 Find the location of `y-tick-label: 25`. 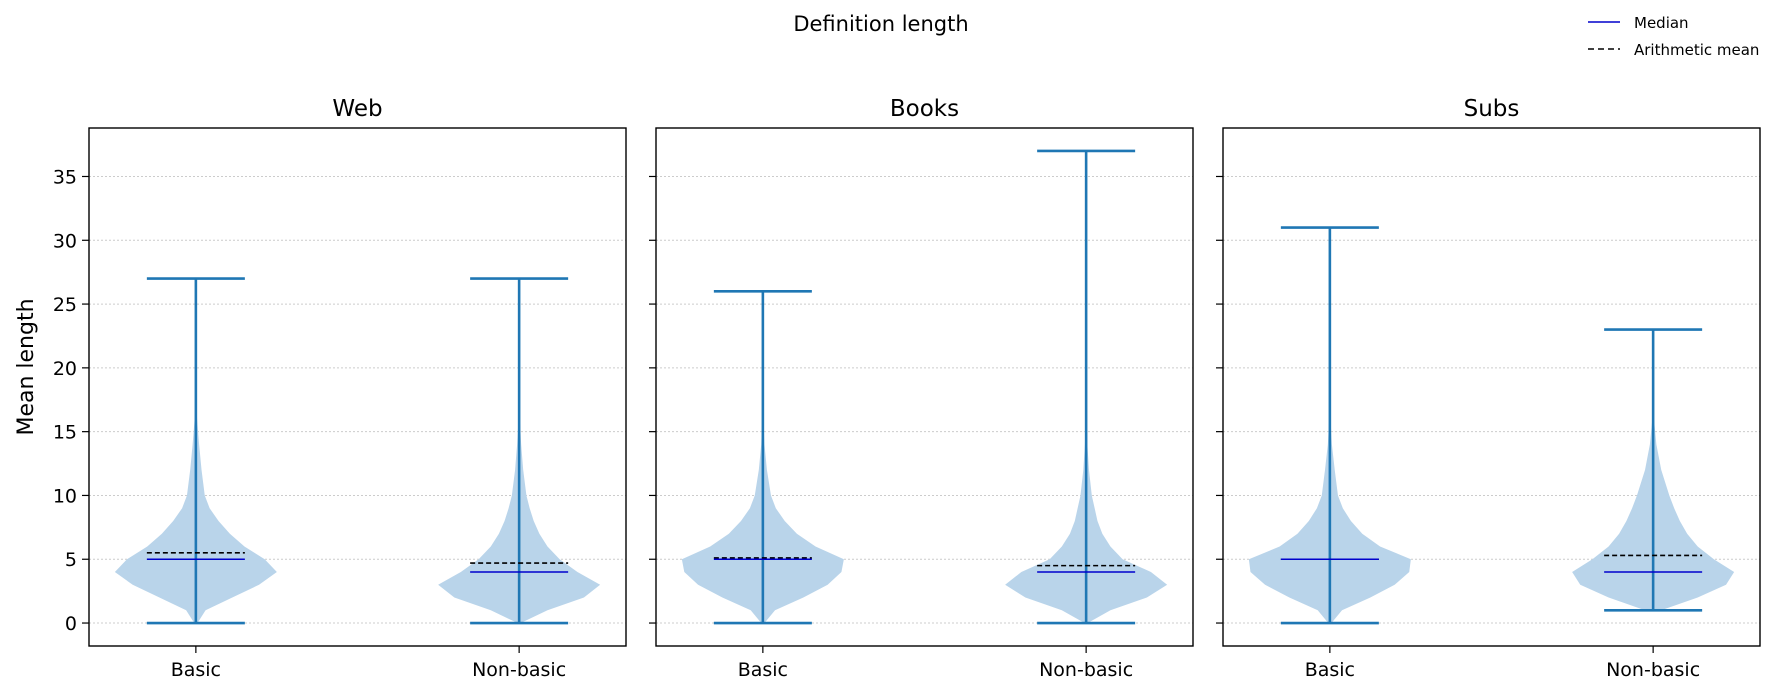

y-tick-label: 25 is located at coordinates (65, 305).